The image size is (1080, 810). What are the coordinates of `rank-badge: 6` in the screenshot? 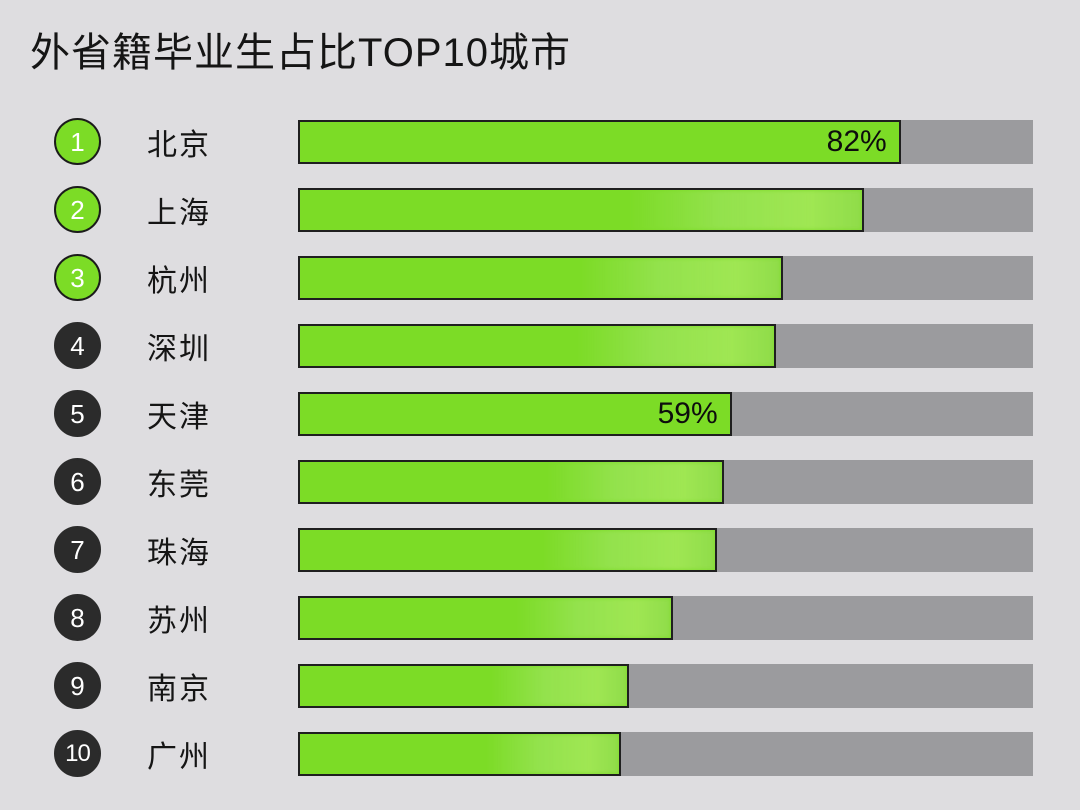 It's located at (77, 481).